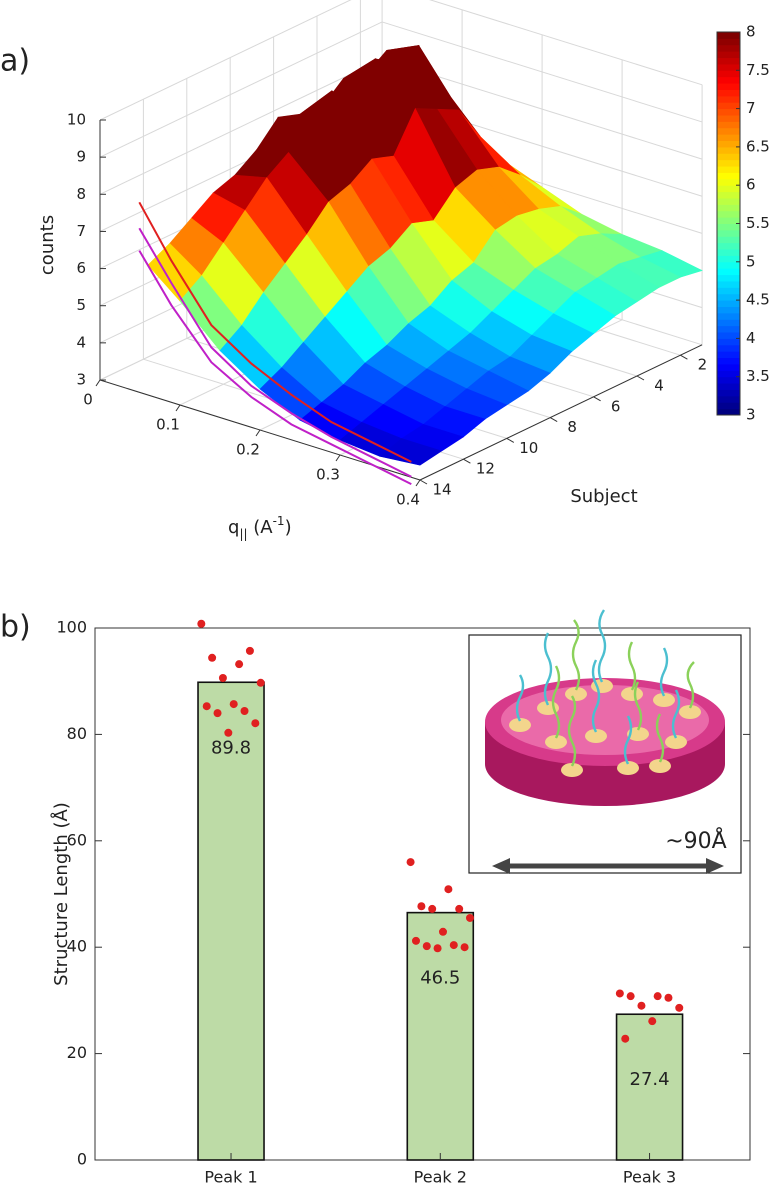  What do you see at coordinates (81, 268) in the screenshot?
I see `z-tick-label: 6` at bounding box center [81, 268].